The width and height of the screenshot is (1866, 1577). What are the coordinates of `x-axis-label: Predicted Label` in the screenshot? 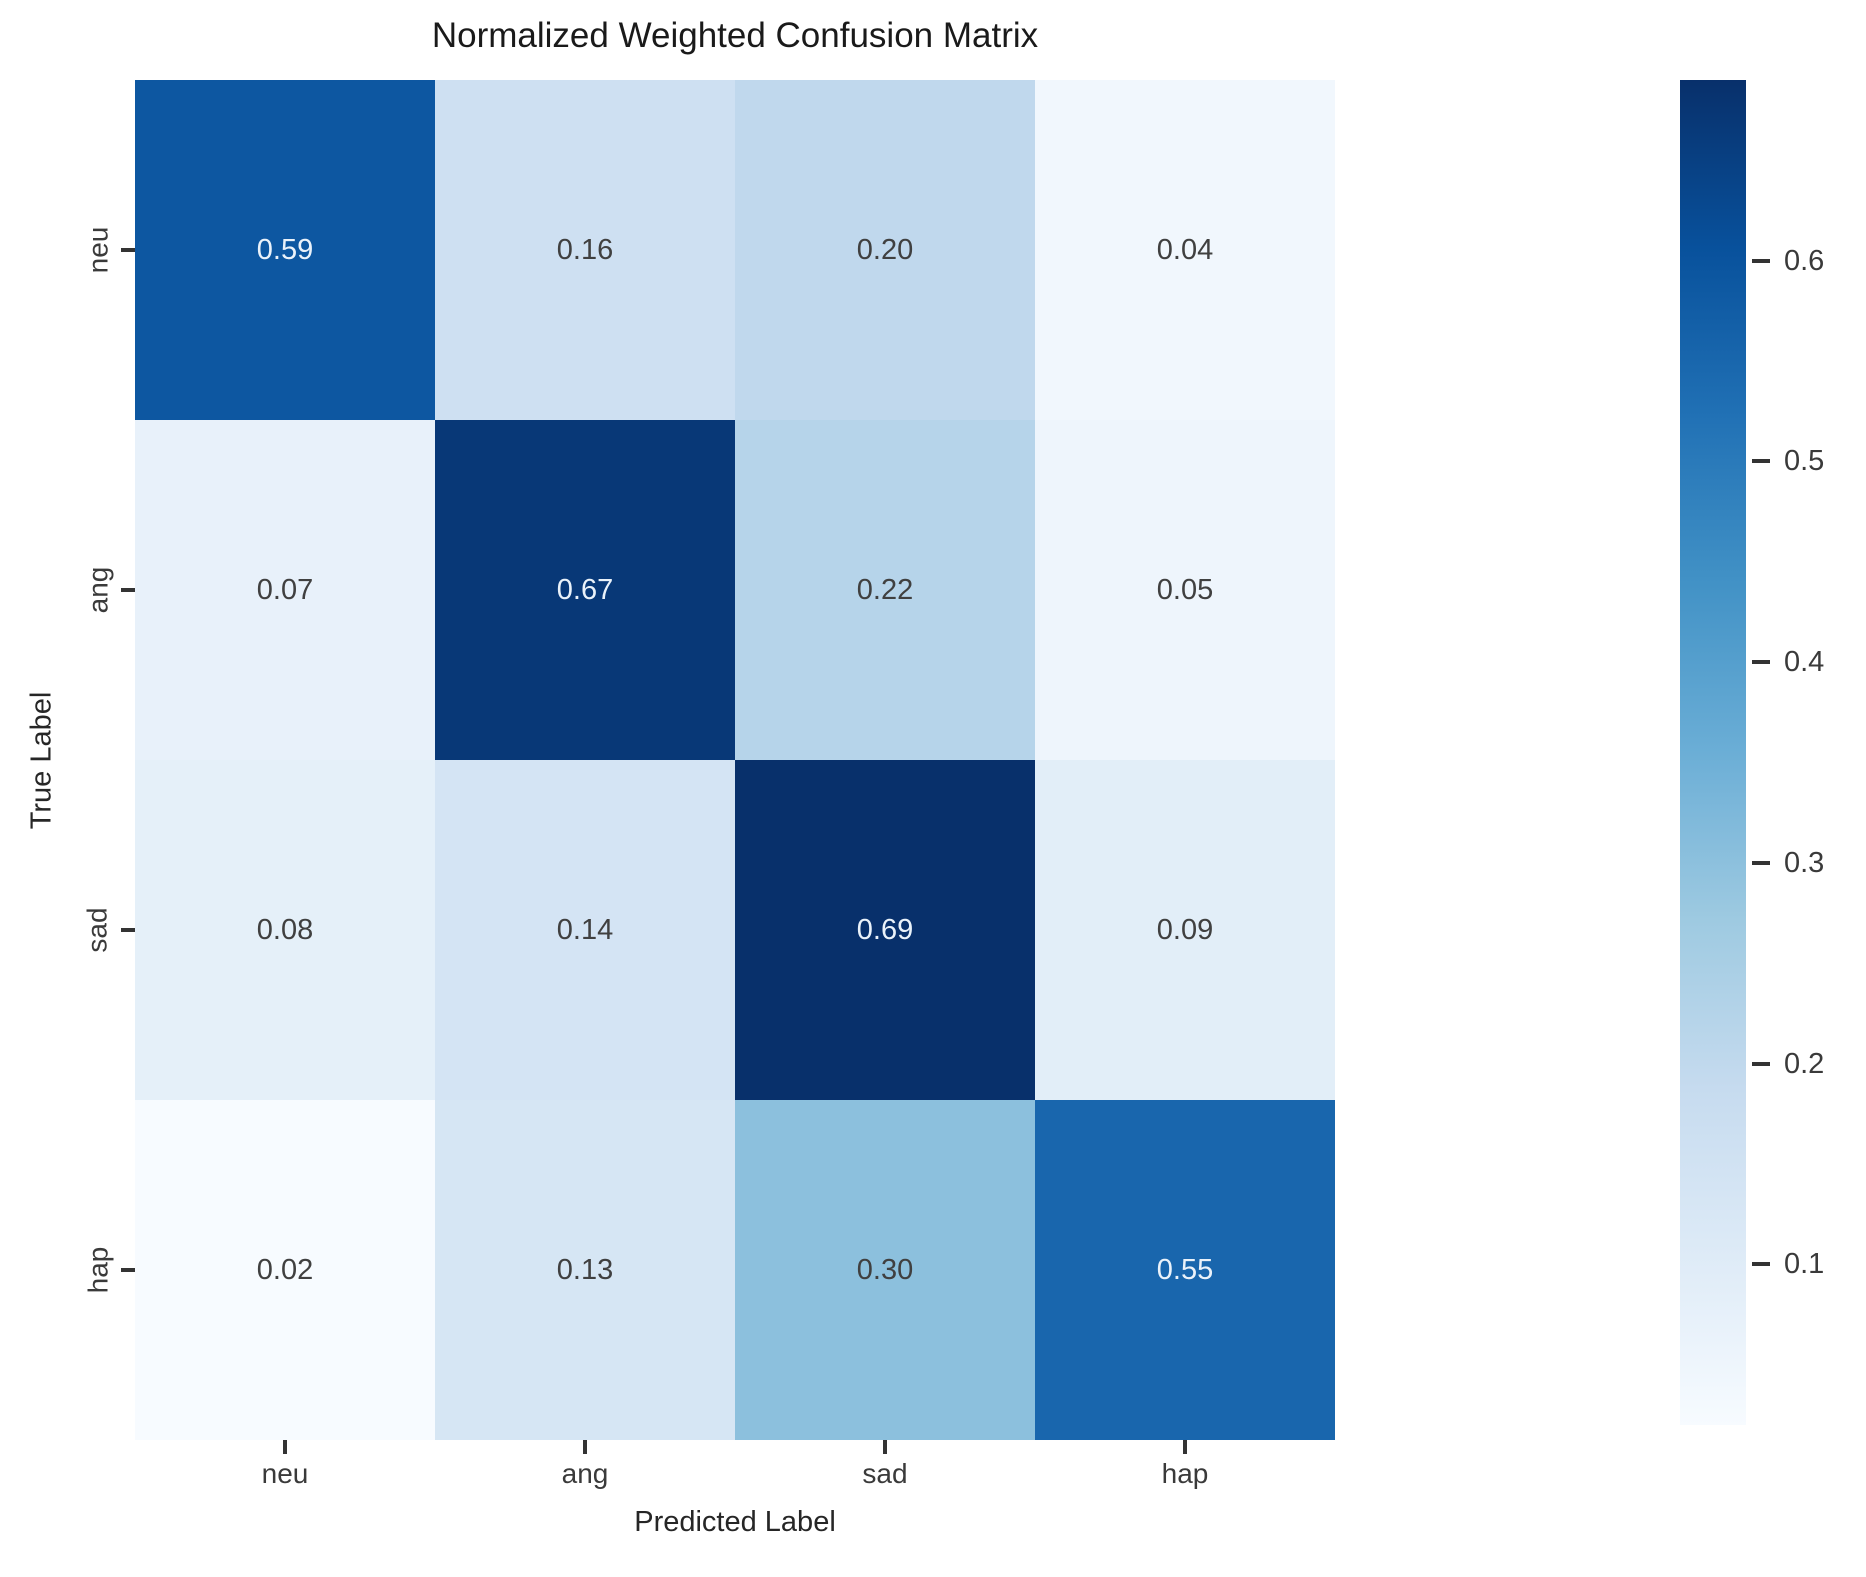 It's located at (735, 1522).